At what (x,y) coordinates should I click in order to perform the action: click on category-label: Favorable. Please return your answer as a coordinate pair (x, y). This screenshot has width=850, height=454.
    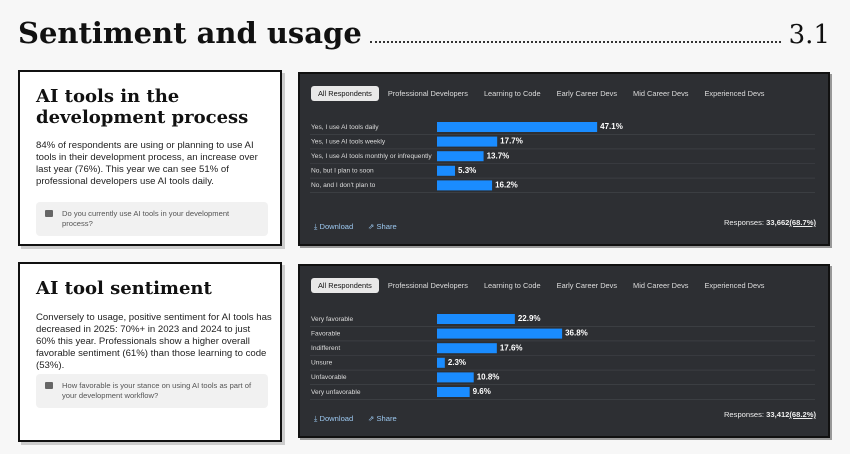
    Looking at the image, I should click on (326, 333).